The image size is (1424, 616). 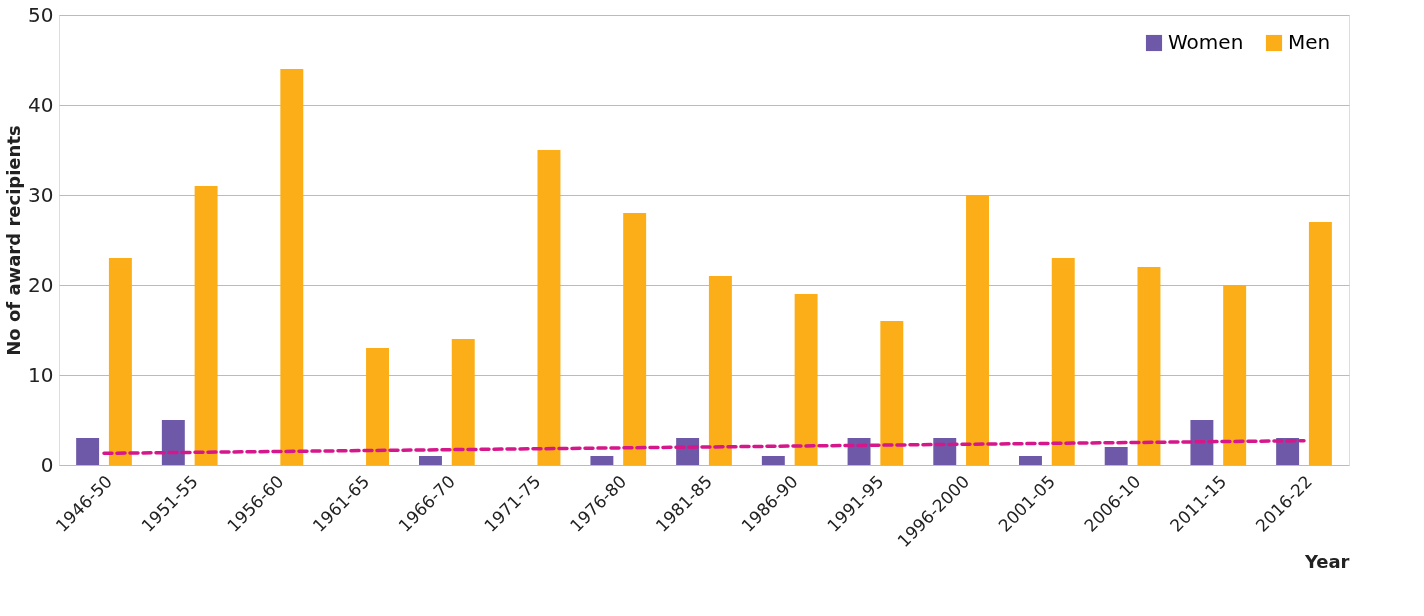 I want to click on y-tick-label: 40, so click(x=41, y=104).